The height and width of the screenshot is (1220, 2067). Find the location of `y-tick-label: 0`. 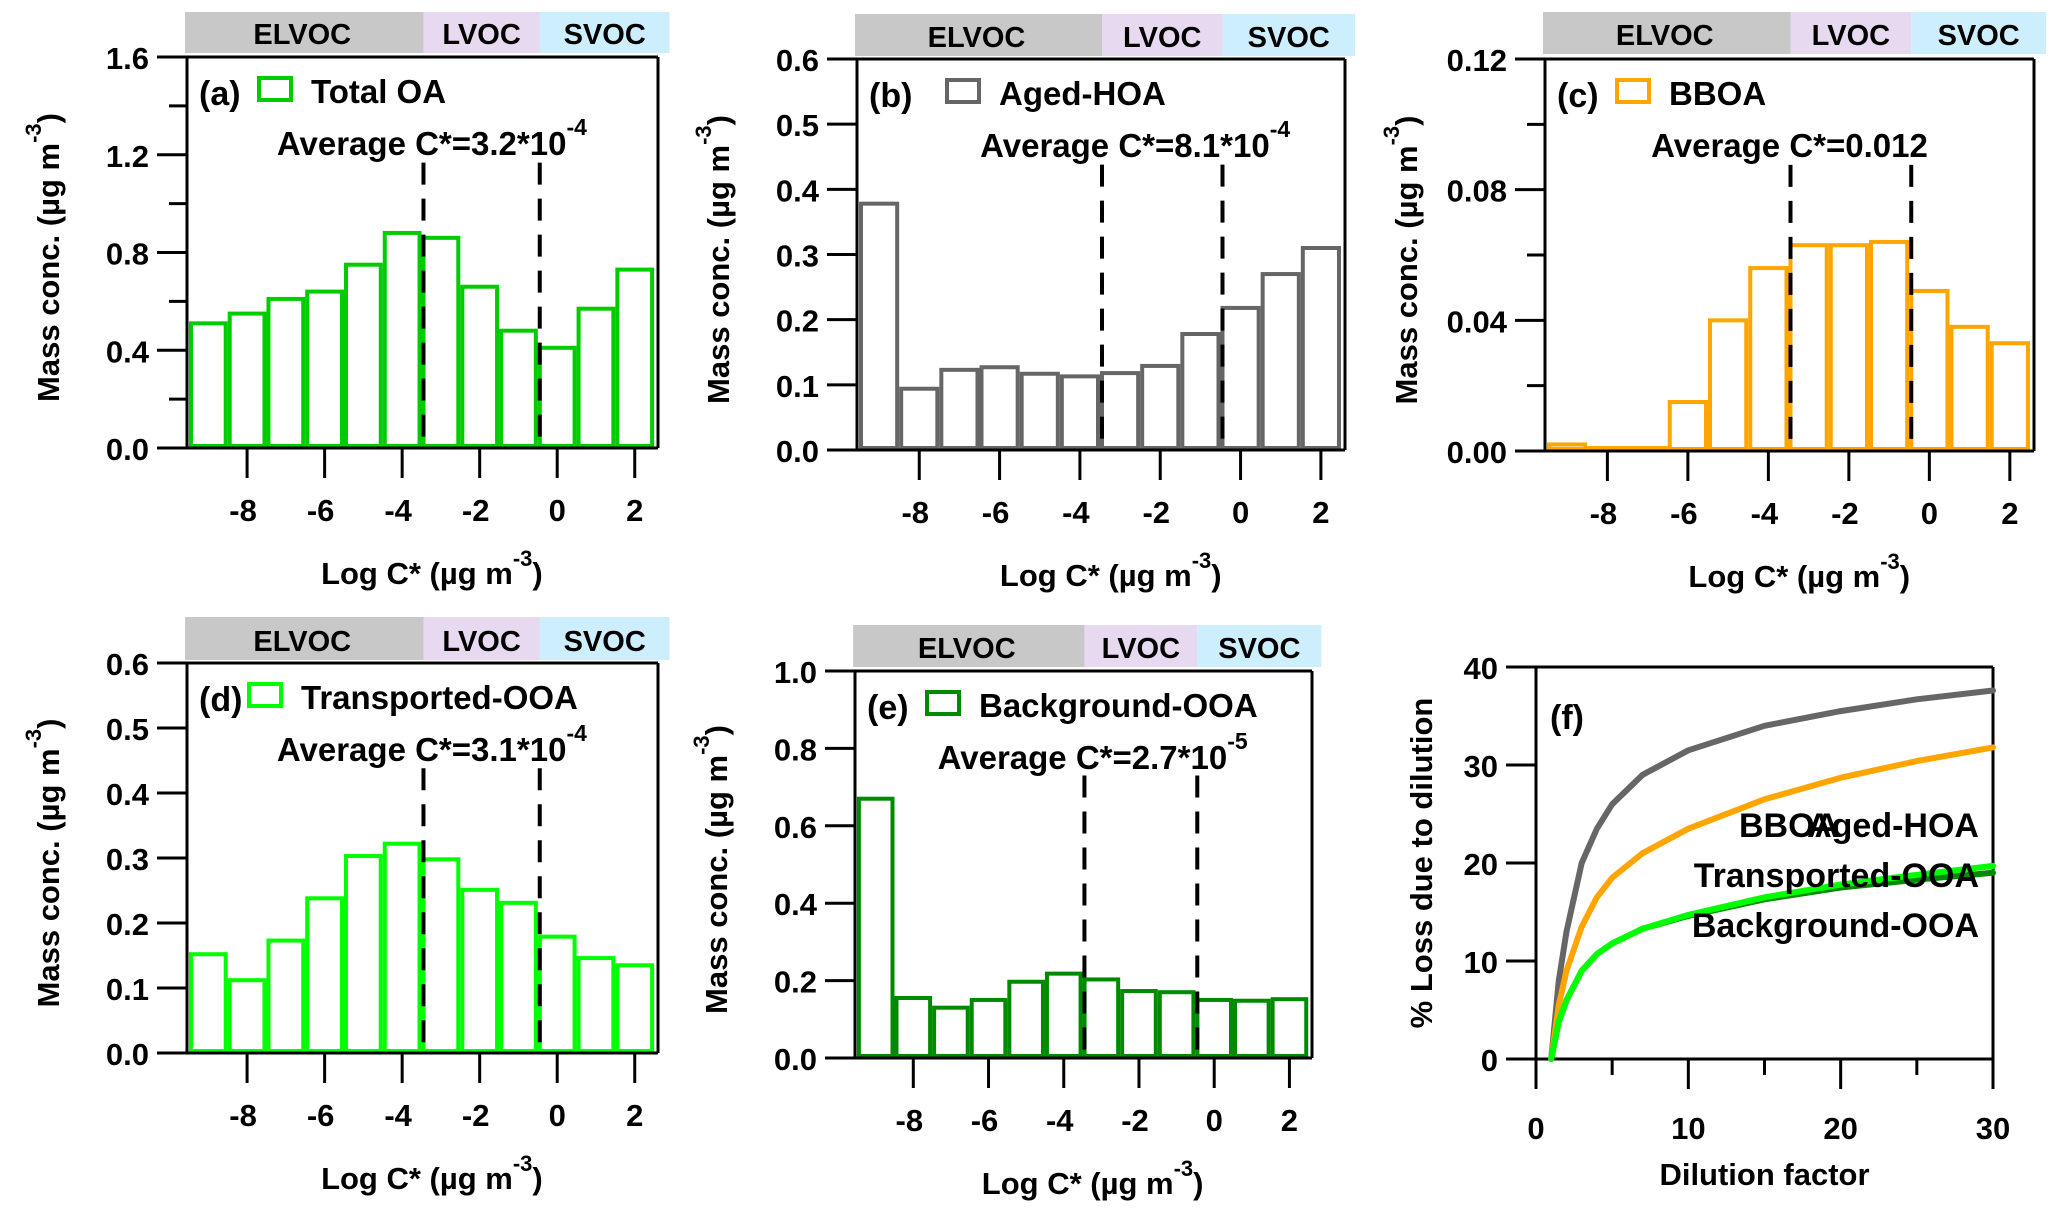

y-tick-label: 0 is located at coordinates (1489, 1060).